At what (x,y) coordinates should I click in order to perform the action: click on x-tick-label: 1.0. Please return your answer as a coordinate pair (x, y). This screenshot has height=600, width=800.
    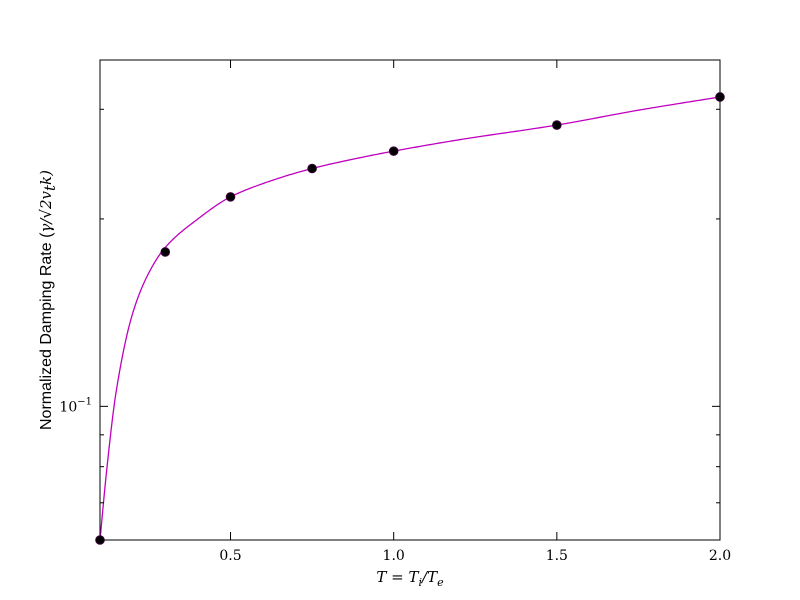
    Looking at the image, I should click on (394, 556).